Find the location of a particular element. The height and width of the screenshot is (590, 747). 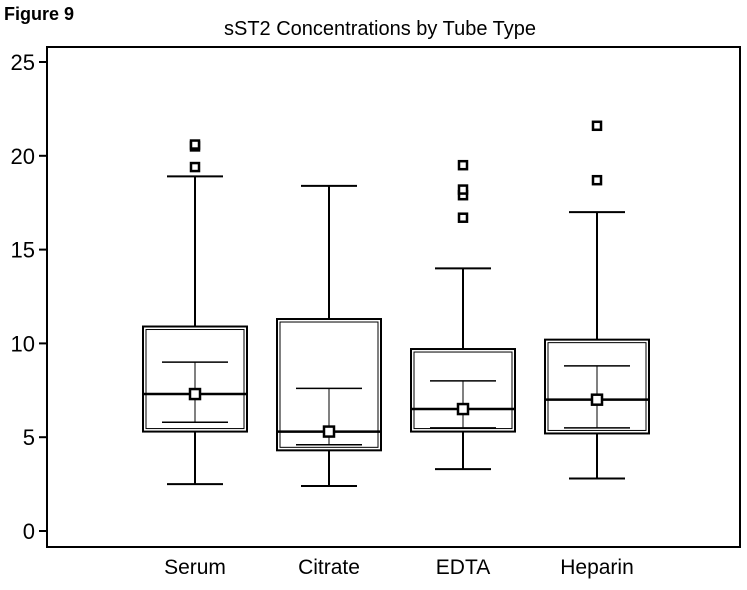

y-axis: 0 5 10 15 20 25 is located at coordinates (29, 297).